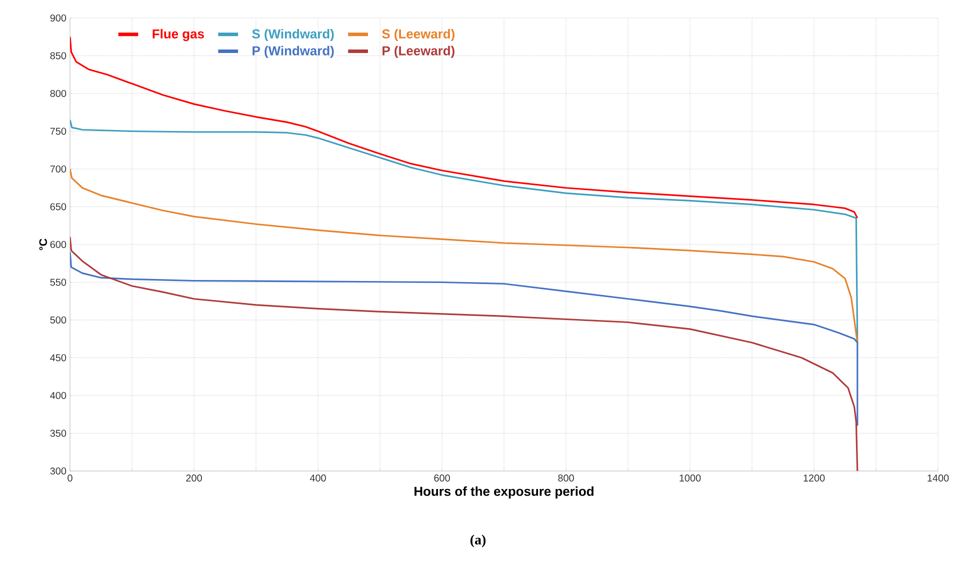 The image size is (957, 563). I want to click on y-tick-label: 300, so click(58, 471).